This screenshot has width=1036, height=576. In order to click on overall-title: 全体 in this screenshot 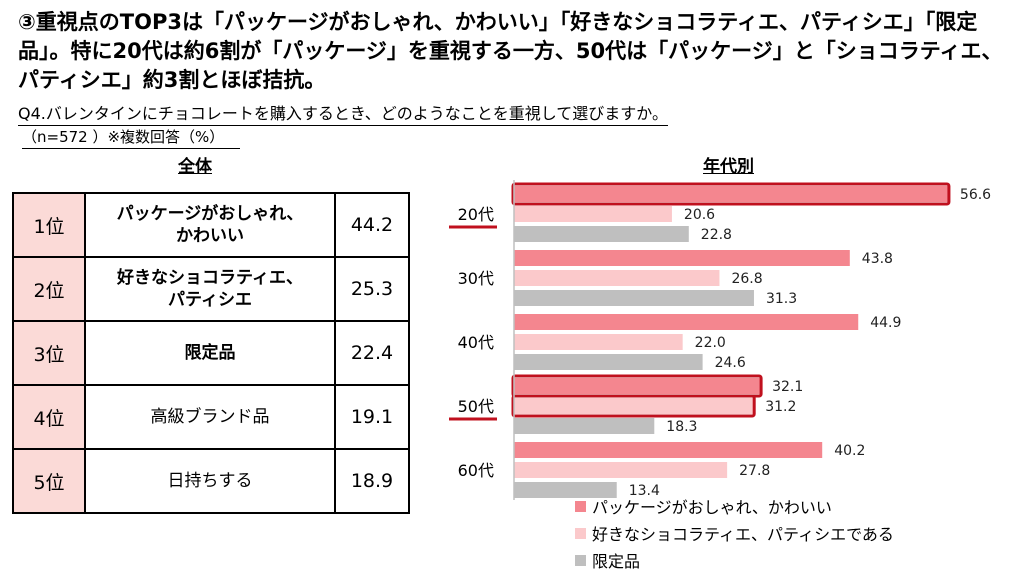, I will do `click(195, 167)`.